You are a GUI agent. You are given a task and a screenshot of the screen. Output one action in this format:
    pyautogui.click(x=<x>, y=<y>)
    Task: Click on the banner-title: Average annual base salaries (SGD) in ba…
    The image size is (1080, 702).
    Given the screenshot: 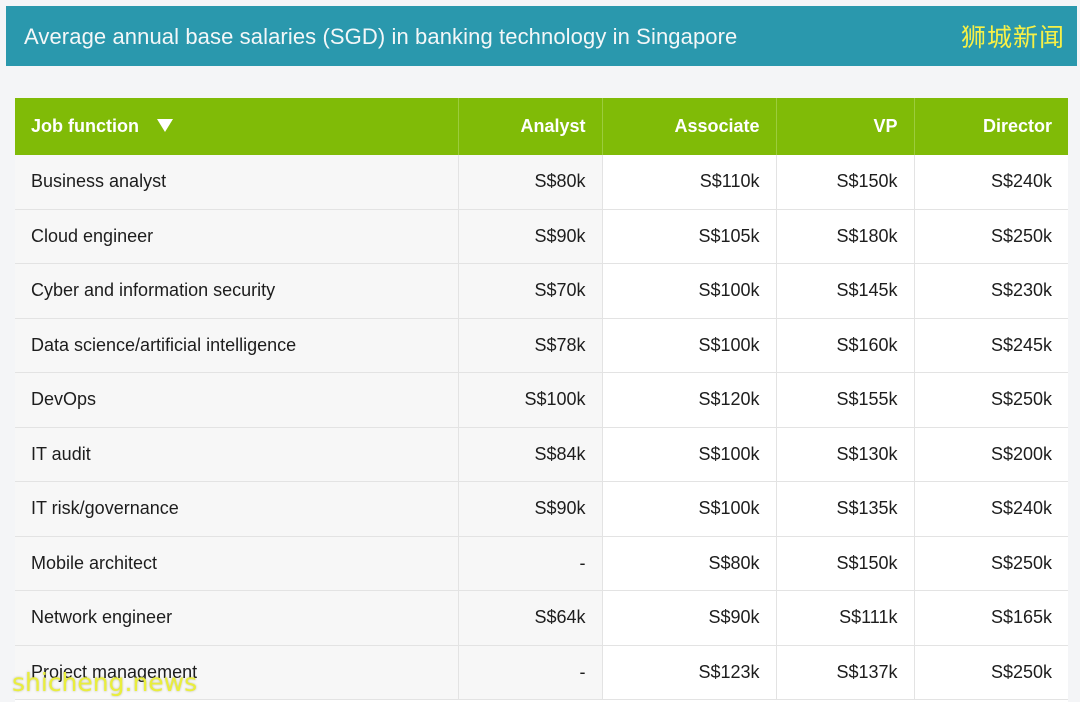 What is the action you would take?
    pyautogui.click(x=381, y=36)
    